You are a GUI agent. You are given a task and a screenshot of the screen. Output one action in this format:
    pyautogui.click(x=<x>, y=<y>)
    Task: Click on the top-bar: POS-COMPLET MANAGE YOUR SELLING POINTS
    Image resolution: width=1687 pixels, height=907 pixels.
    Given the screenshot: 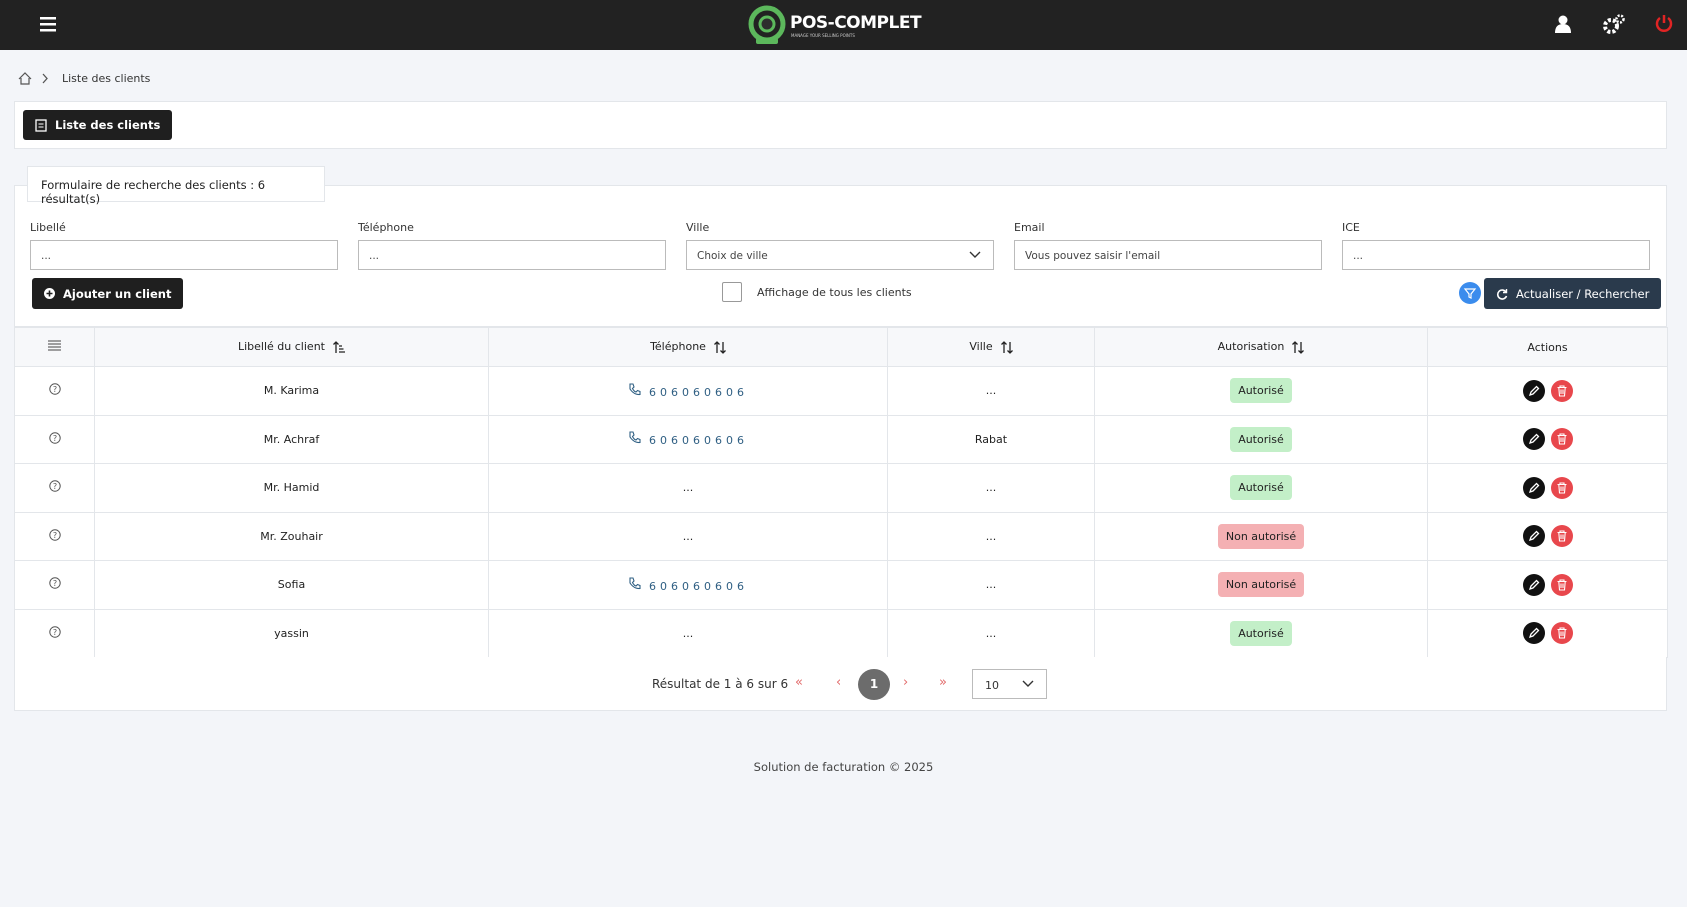 What is the action you would take?
    pyautogui.click(x=843, y=25)
    